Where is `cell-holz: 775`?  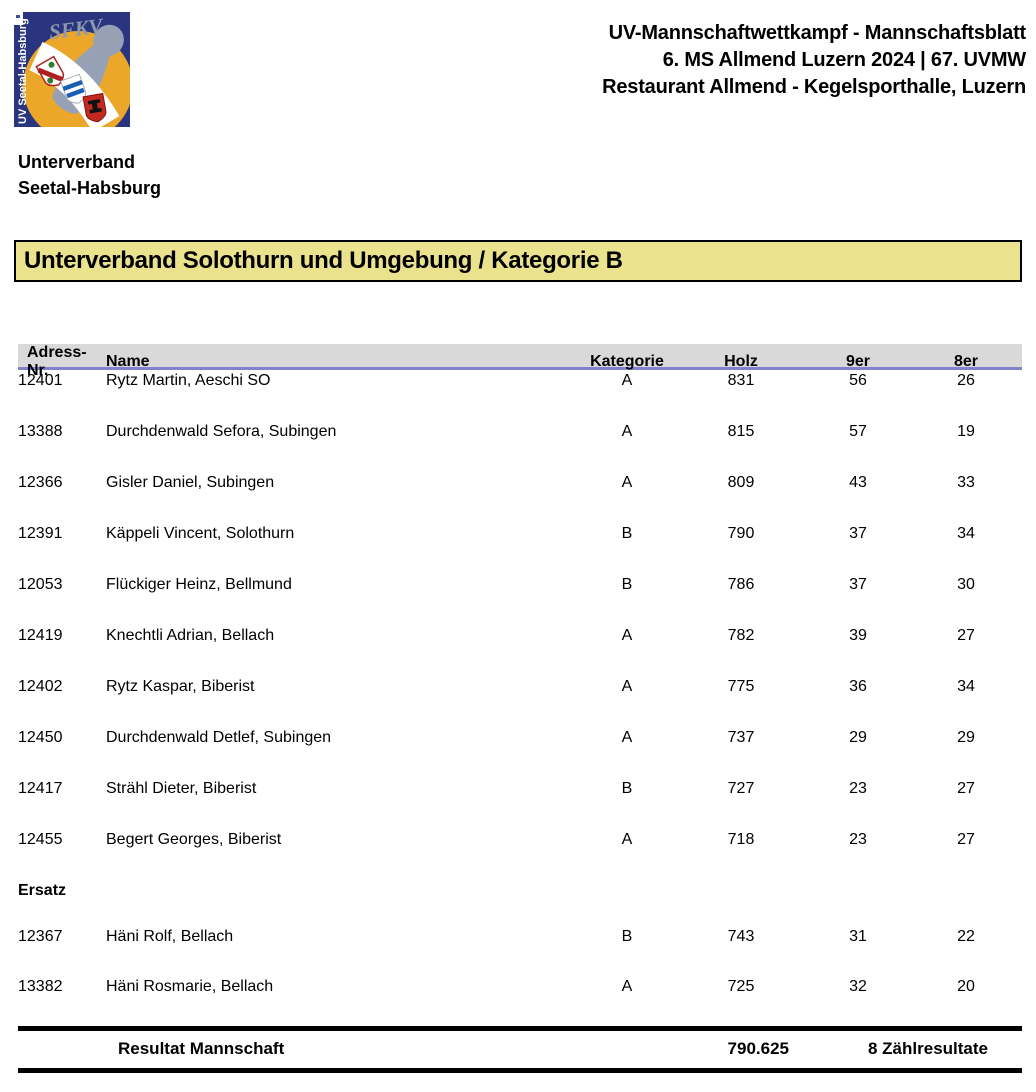
cell-holz: 775 is located at coordinates (741, 686).